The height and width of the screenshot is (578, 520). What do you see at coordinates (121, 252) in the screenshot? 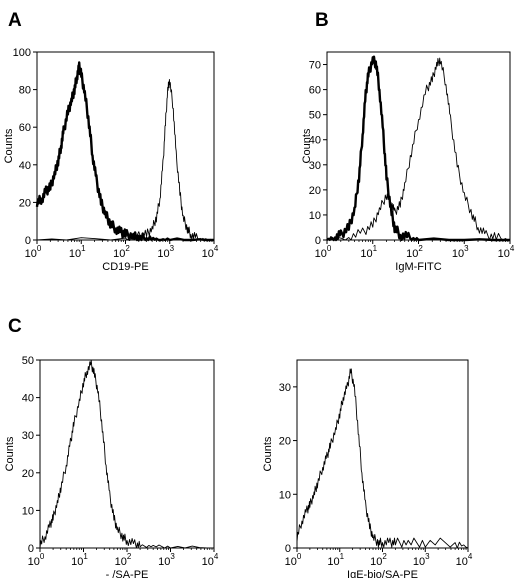
I see `chart-a-x-tick-label: 10²` at bounding box center [121, 252].